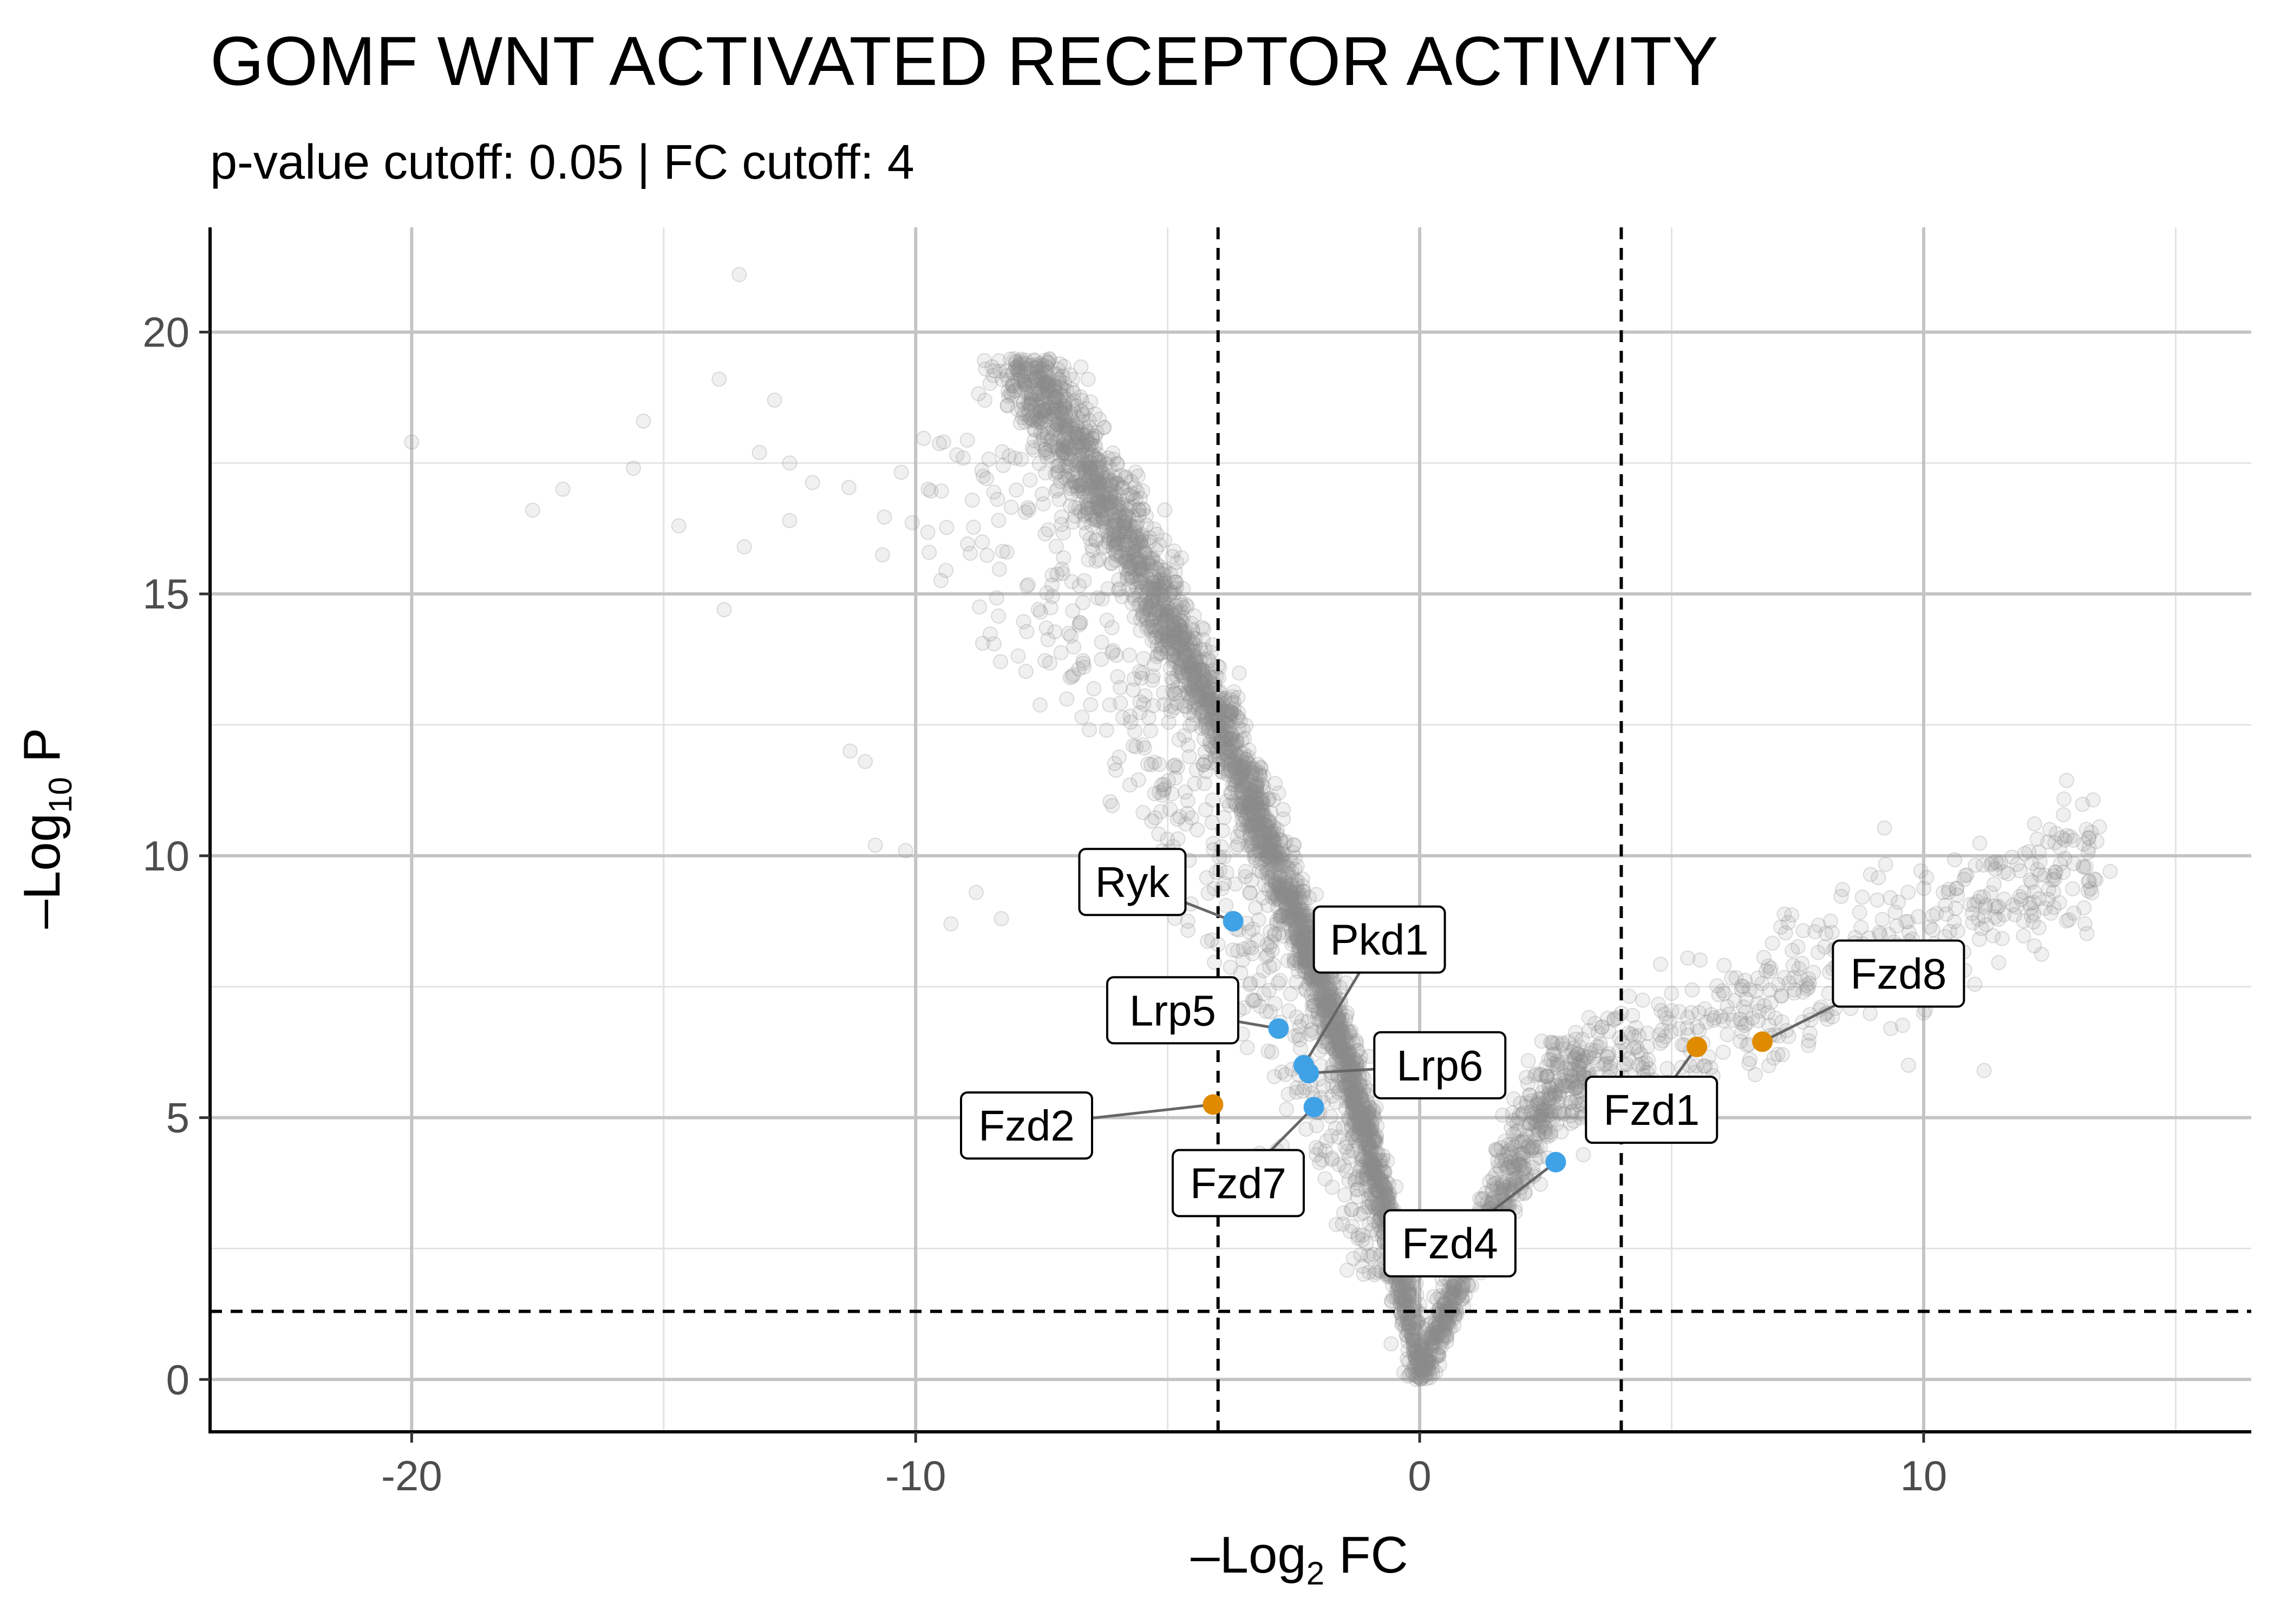 Image resolution: width=2274 pixels, height=1624 pixels. Describe the element at coordinates (166, 856) in the screenshot. I see `y-tick-label: 10` at that location.